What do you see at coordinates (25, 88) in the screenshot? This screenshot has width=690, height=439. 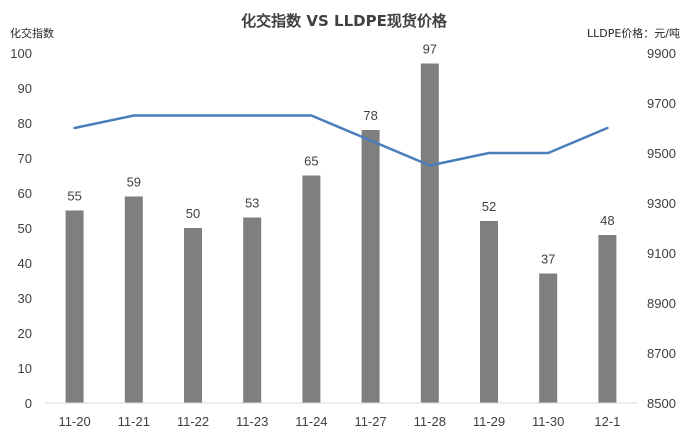 I see `y-tick: 90` at bounding box center [25, 88].